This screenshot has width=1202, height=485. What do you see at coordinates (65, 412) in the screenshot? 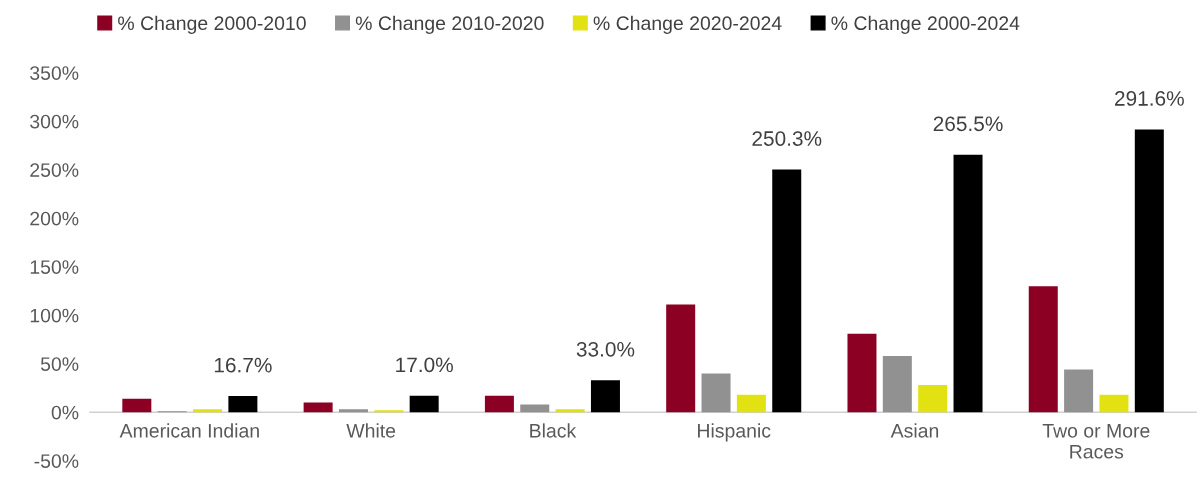
I see `y-tick-label: 0%` at bounding box center [65, 412].